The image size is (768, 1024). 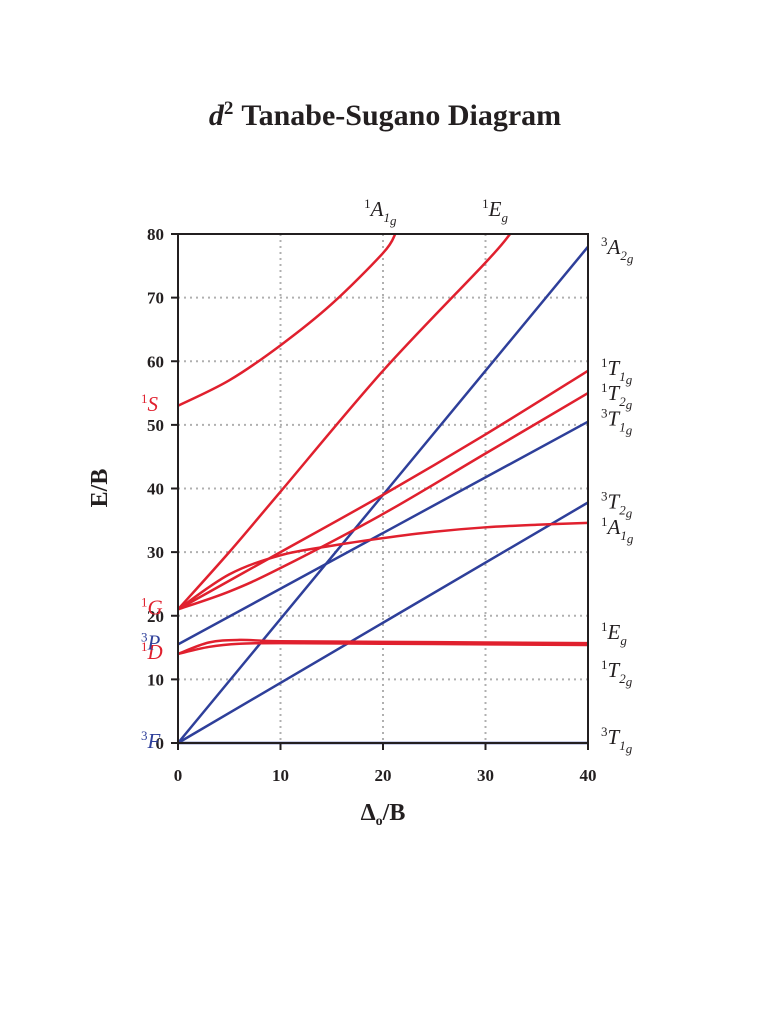 What do you see at coordinates (617, 422) in the screenshot?
I see `term-label-s3T1g_P: 3T1g` at bounding box center [617, 422].